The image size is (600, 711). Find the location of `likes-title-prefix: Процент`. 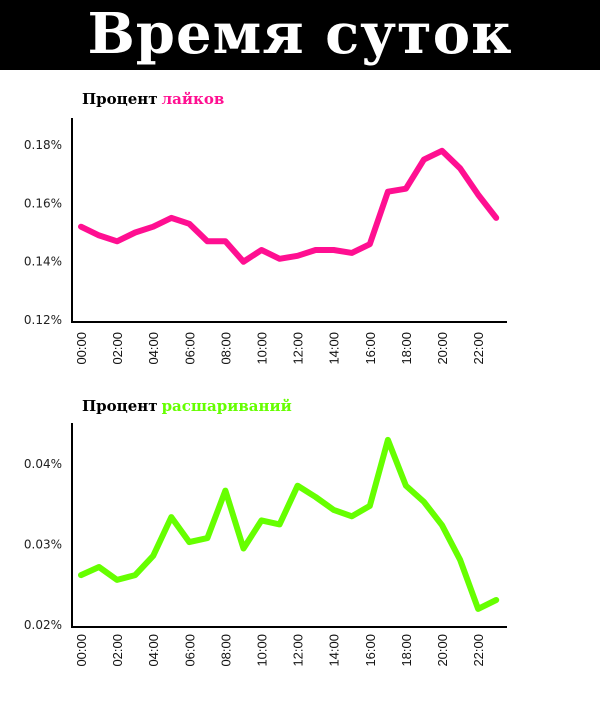

likes-title-prefix: Процент is located at coordinates (120, 99).